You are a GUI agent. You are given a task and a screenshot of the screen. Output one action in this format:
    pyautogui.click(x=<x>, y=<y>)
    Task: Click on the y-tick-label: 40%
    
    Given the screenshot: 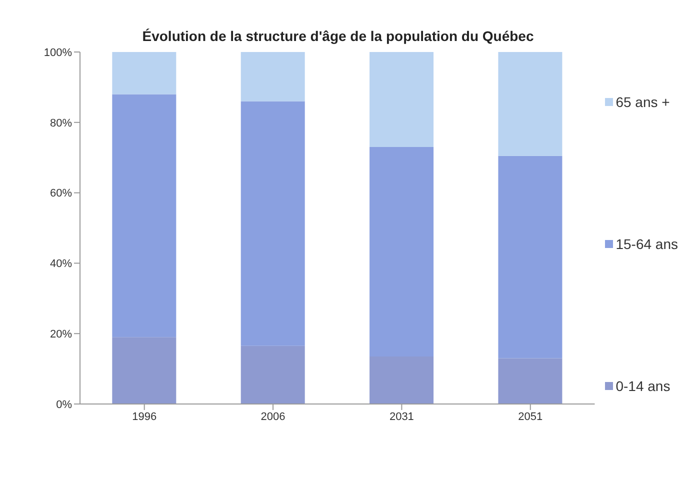 What is the action you would take?
    pyautogui.click(x=61, y=264)
    